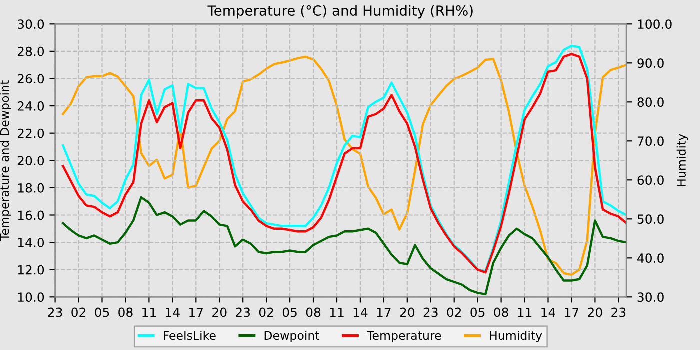  What do you see at coordinates (31, 161) in the screenshot?
I see `y-tick-label: 20.0` at bounding box center [31, 161].